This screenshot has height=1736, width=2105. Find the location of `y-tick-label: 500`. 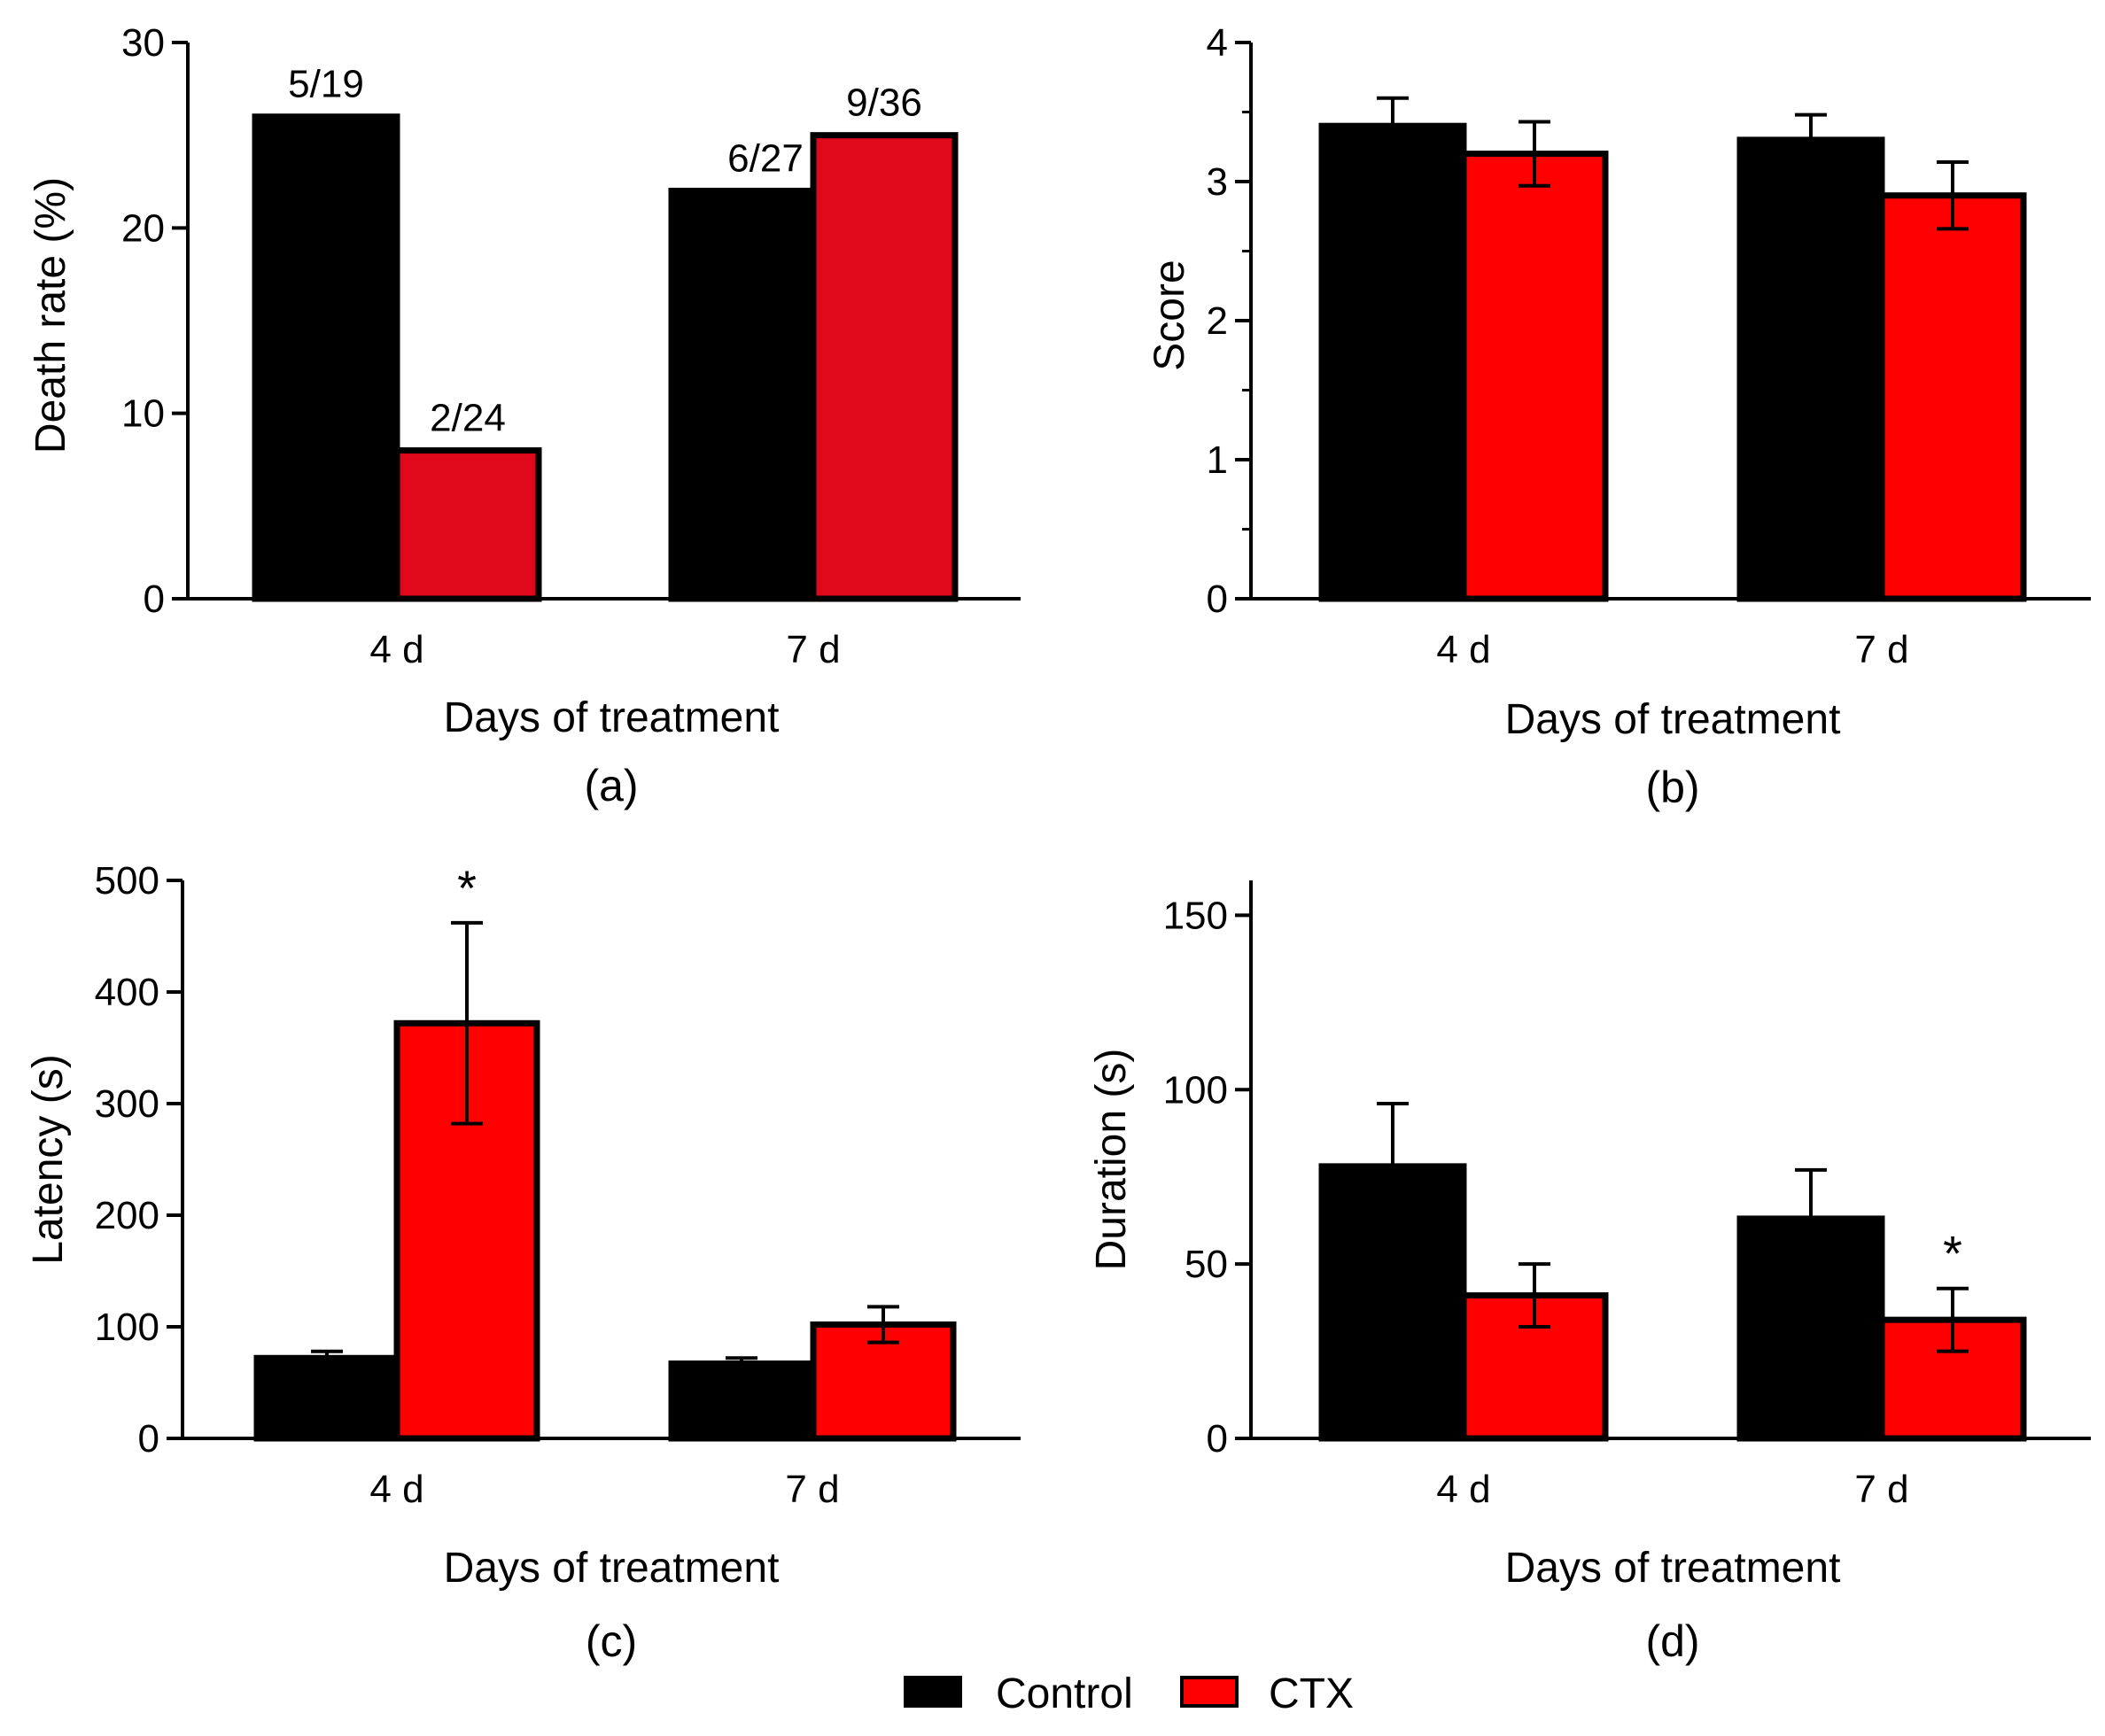

y-tick-label: 500 is located at coordinates (127, 881).